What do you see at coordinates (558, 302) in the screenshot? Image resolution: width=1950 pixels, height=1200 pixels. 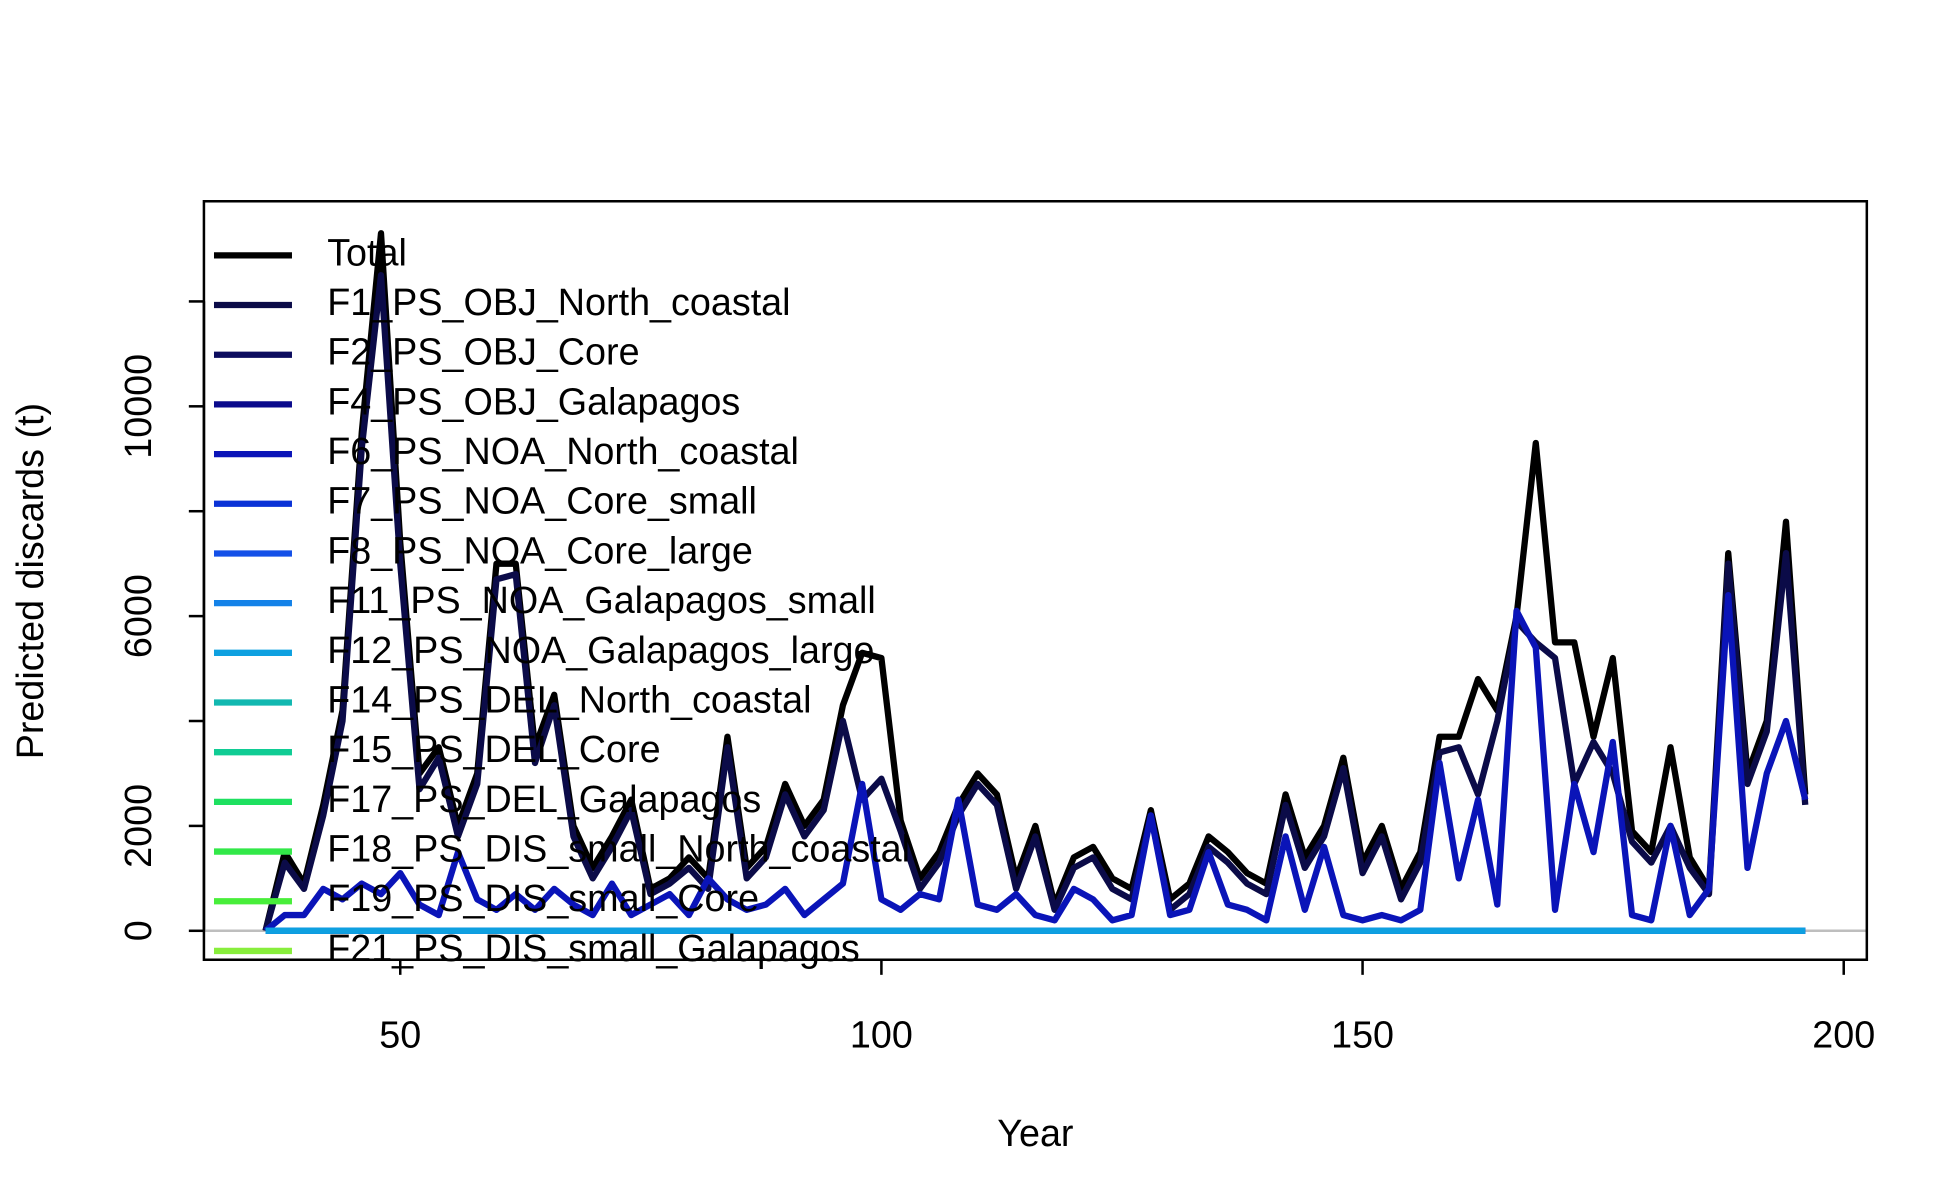 I see `legend-label: F1_PS_OBJ_North_coastal` at bounding box center [558, 302].